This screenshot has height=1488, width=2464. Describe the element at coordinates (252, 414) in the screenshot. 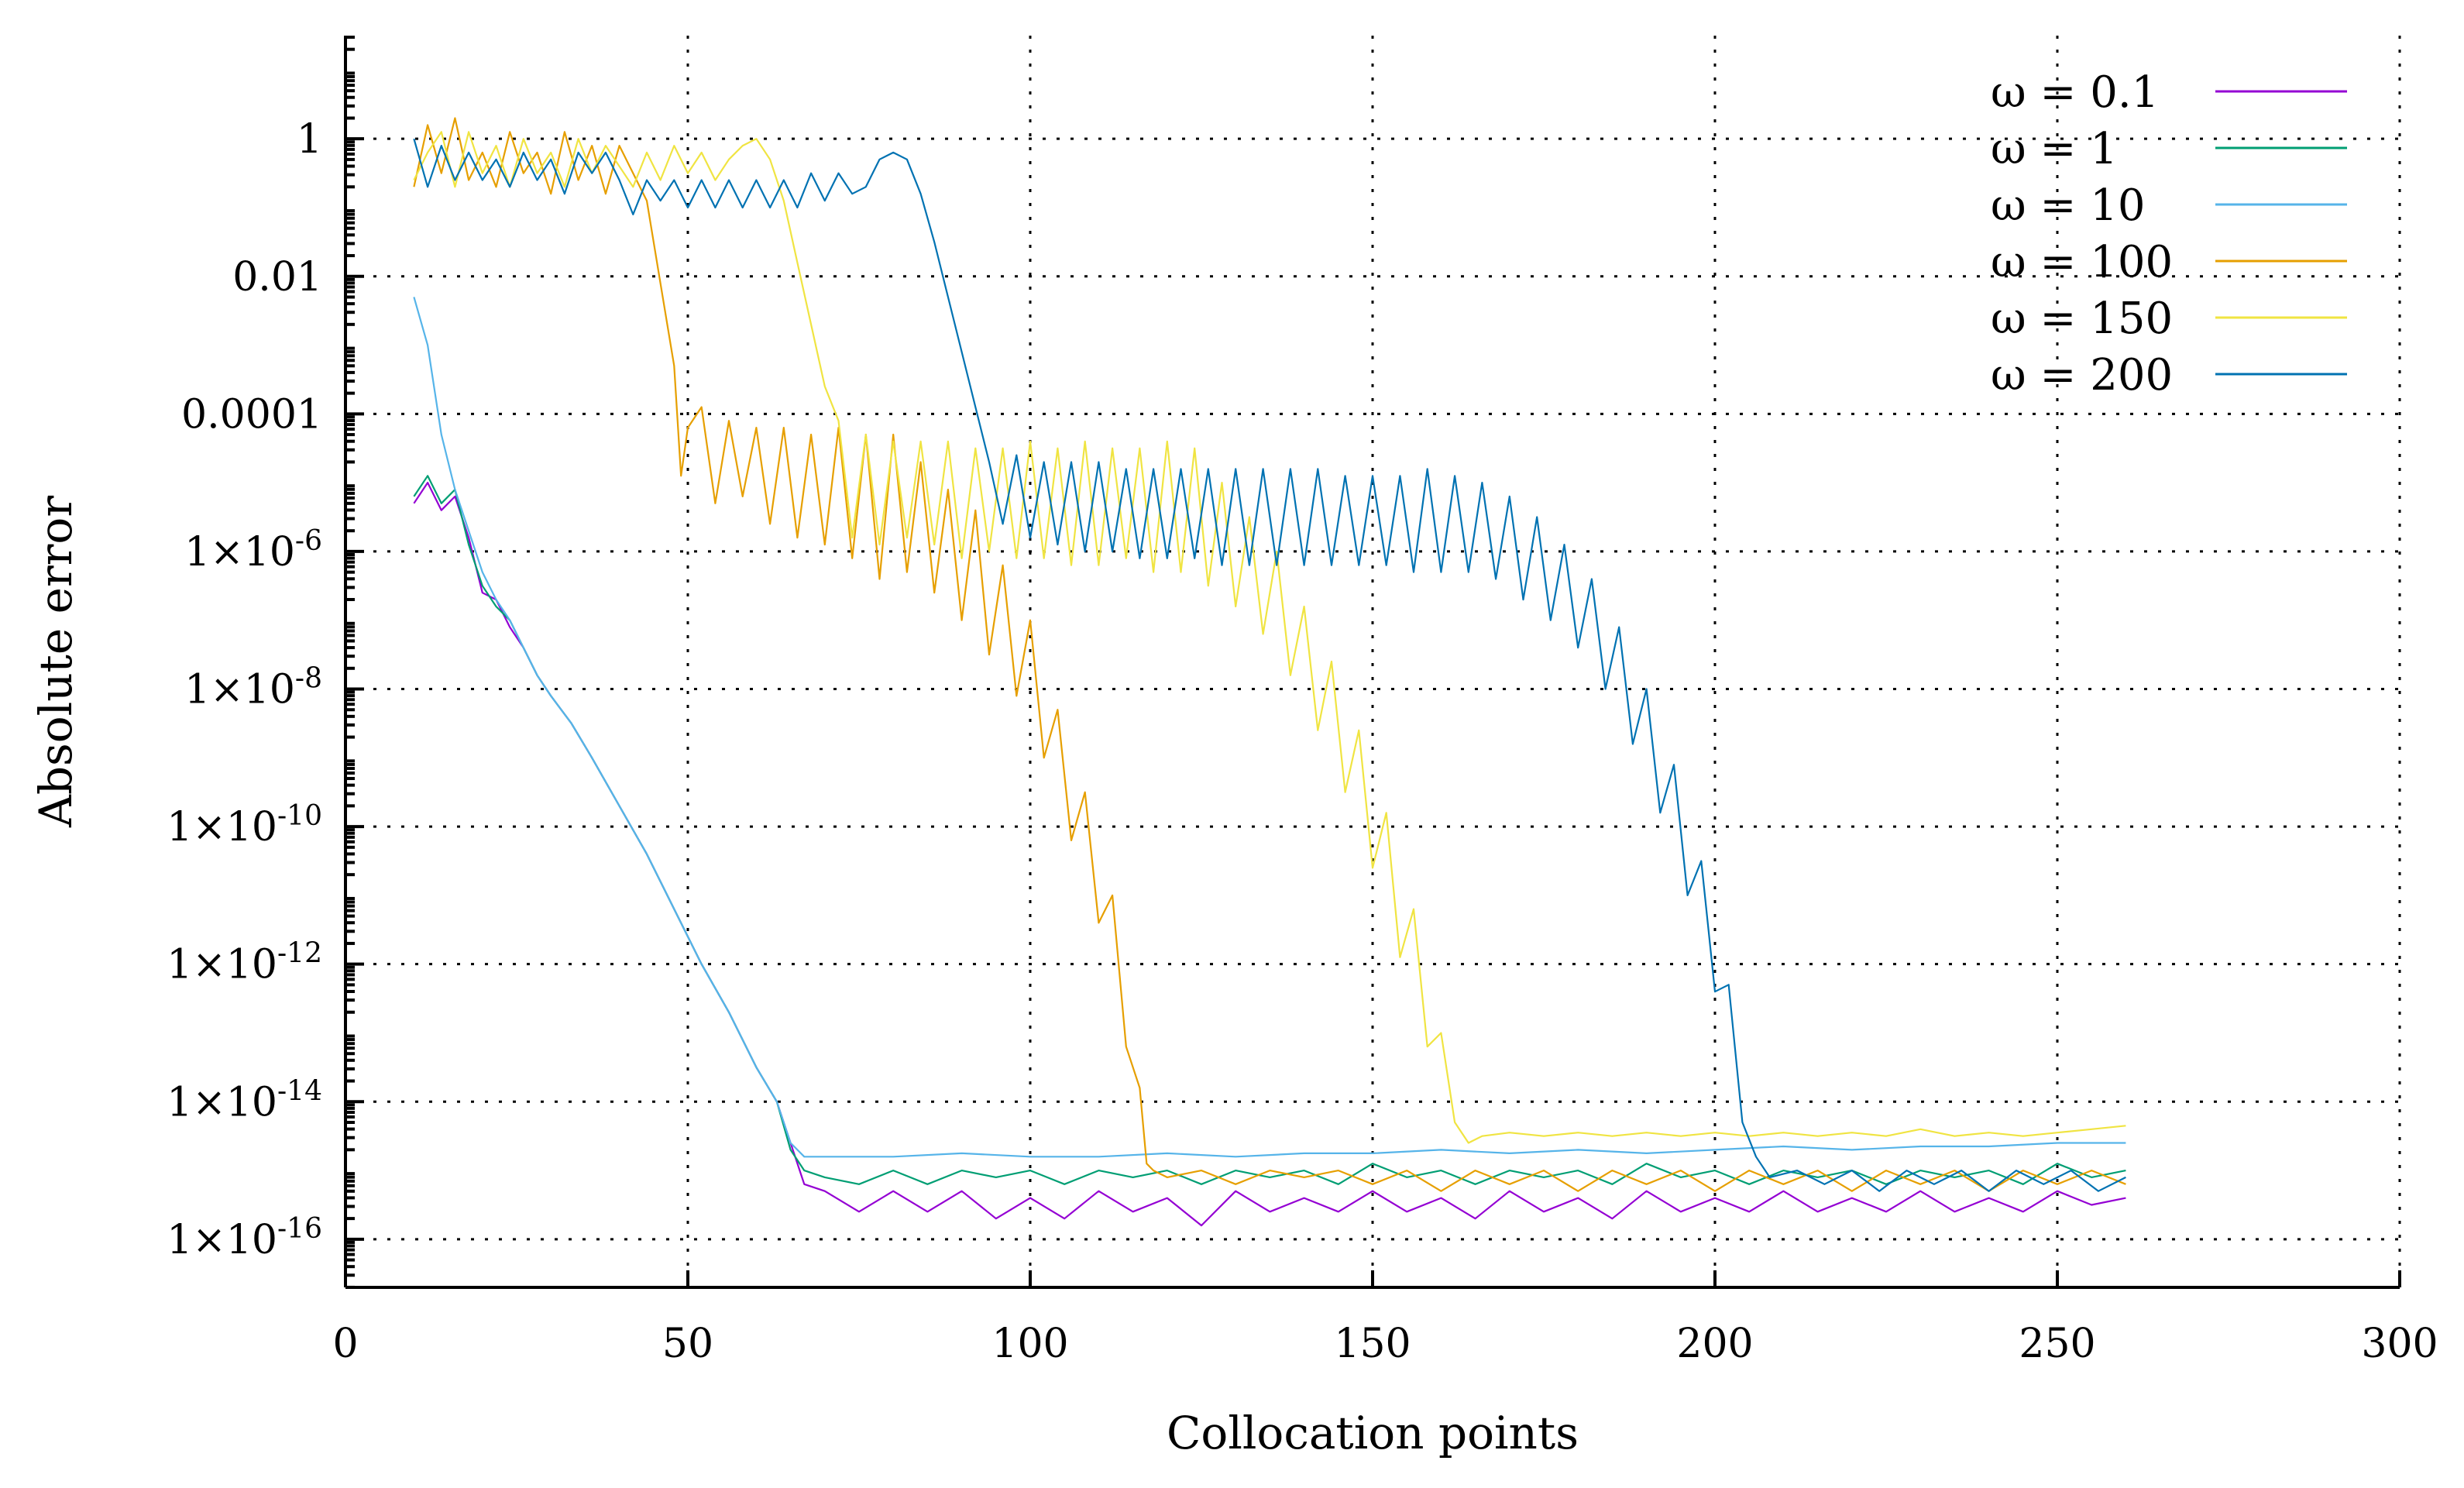

I see `y-tick-label: 0.0001` at that location.